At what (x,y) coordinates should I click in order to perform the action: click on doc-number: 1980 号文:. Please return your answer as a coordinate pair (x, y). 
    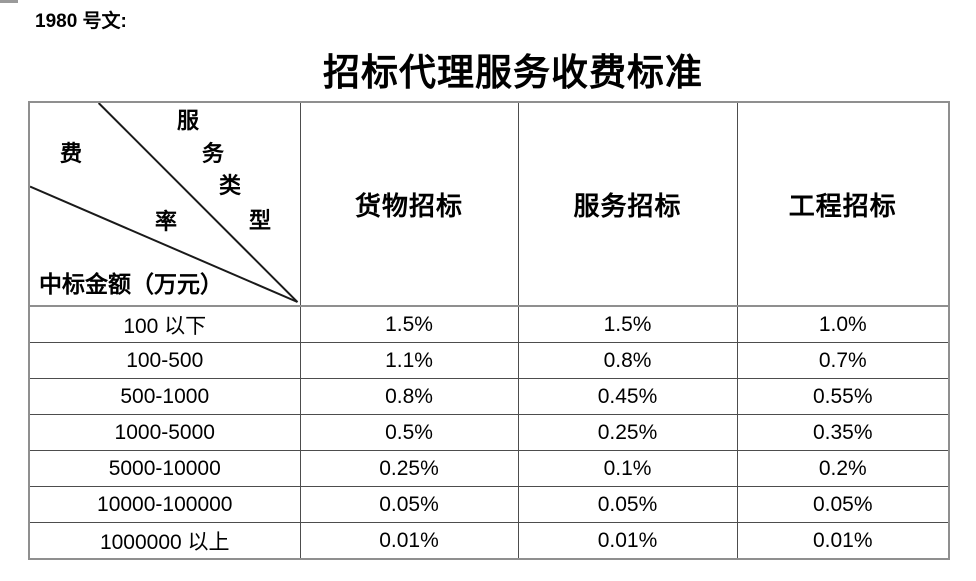
    Looking at the image, I should click on (81, 21).